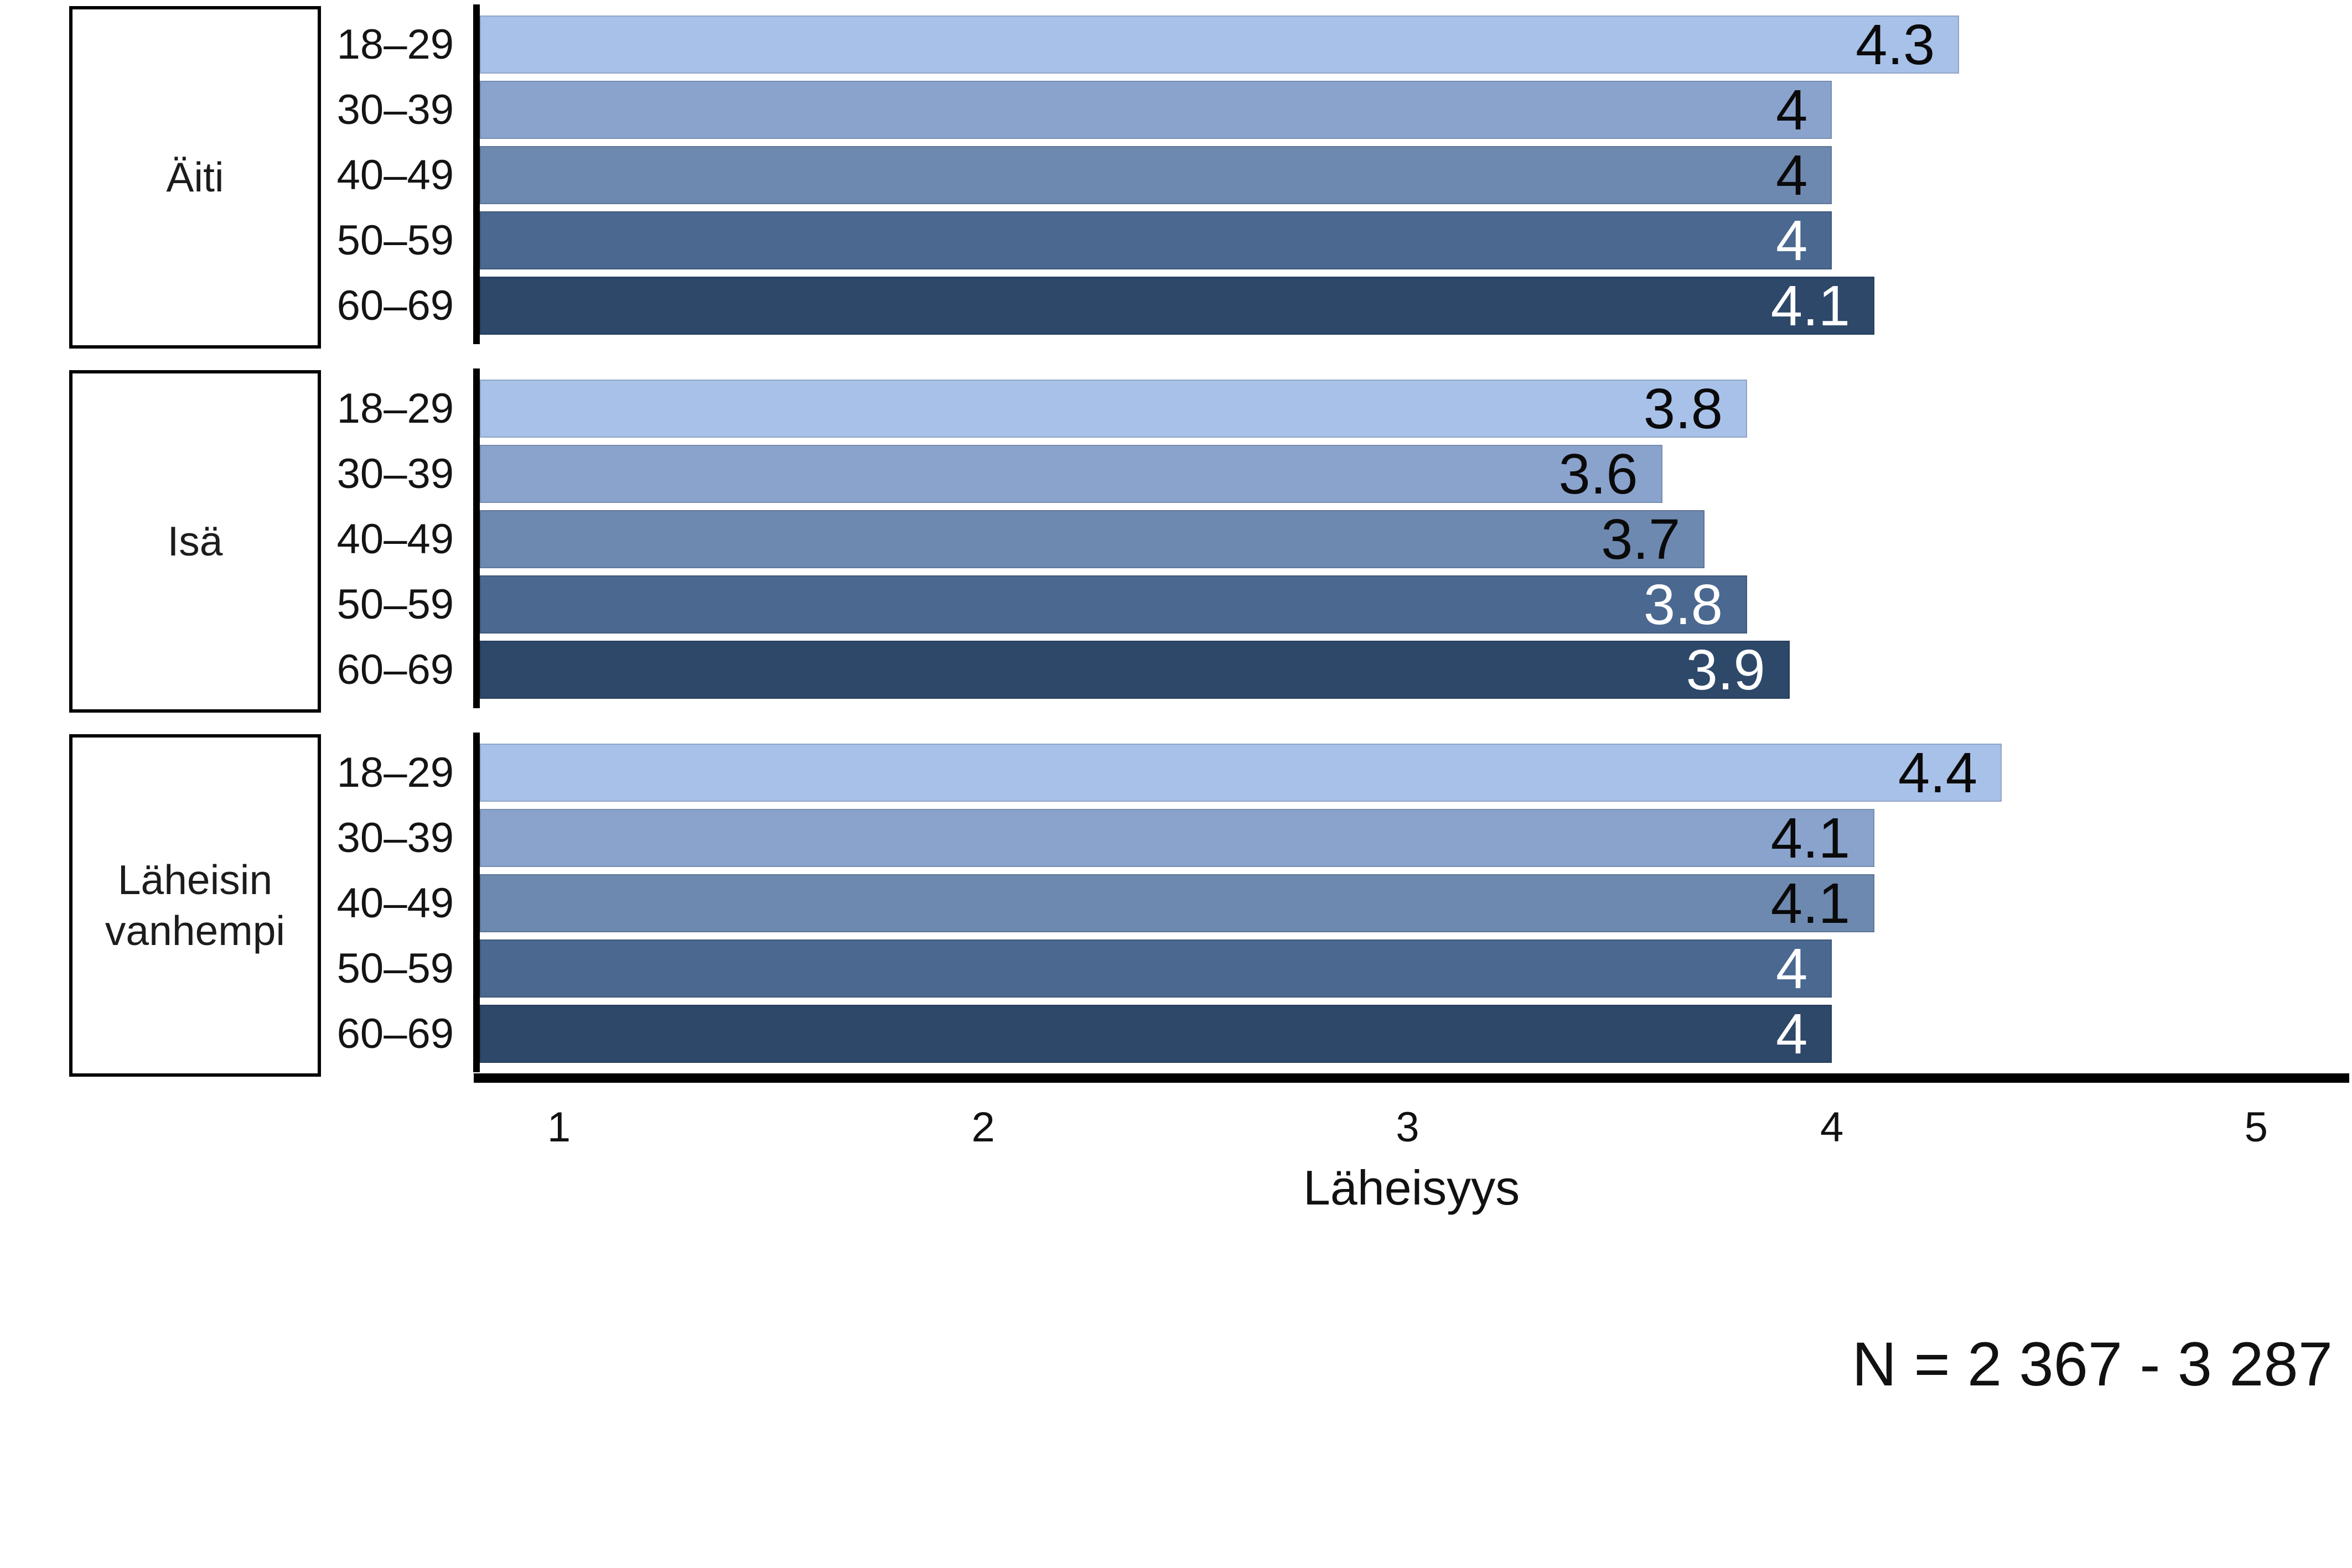  I want to click on bar-value-label: 4.4, so click(1938, 772).